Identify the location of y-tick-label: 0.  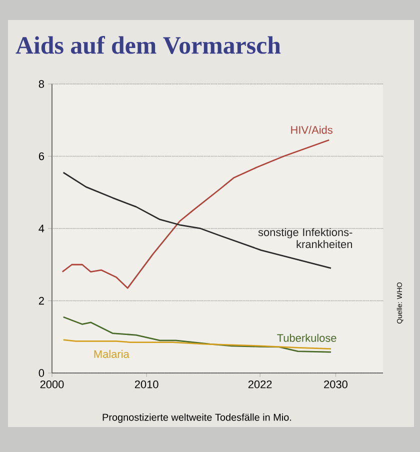
(41, 373).